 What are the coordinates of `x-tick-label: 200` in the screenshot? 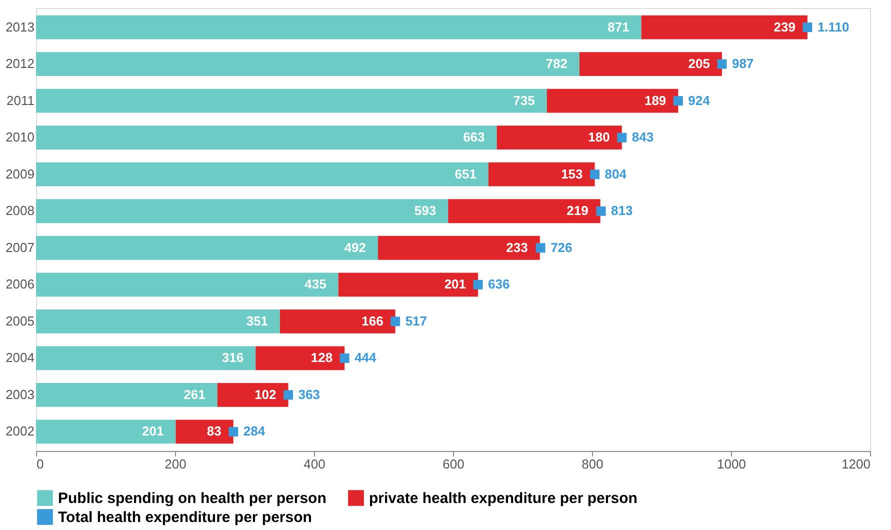 It's located at (175, 464).